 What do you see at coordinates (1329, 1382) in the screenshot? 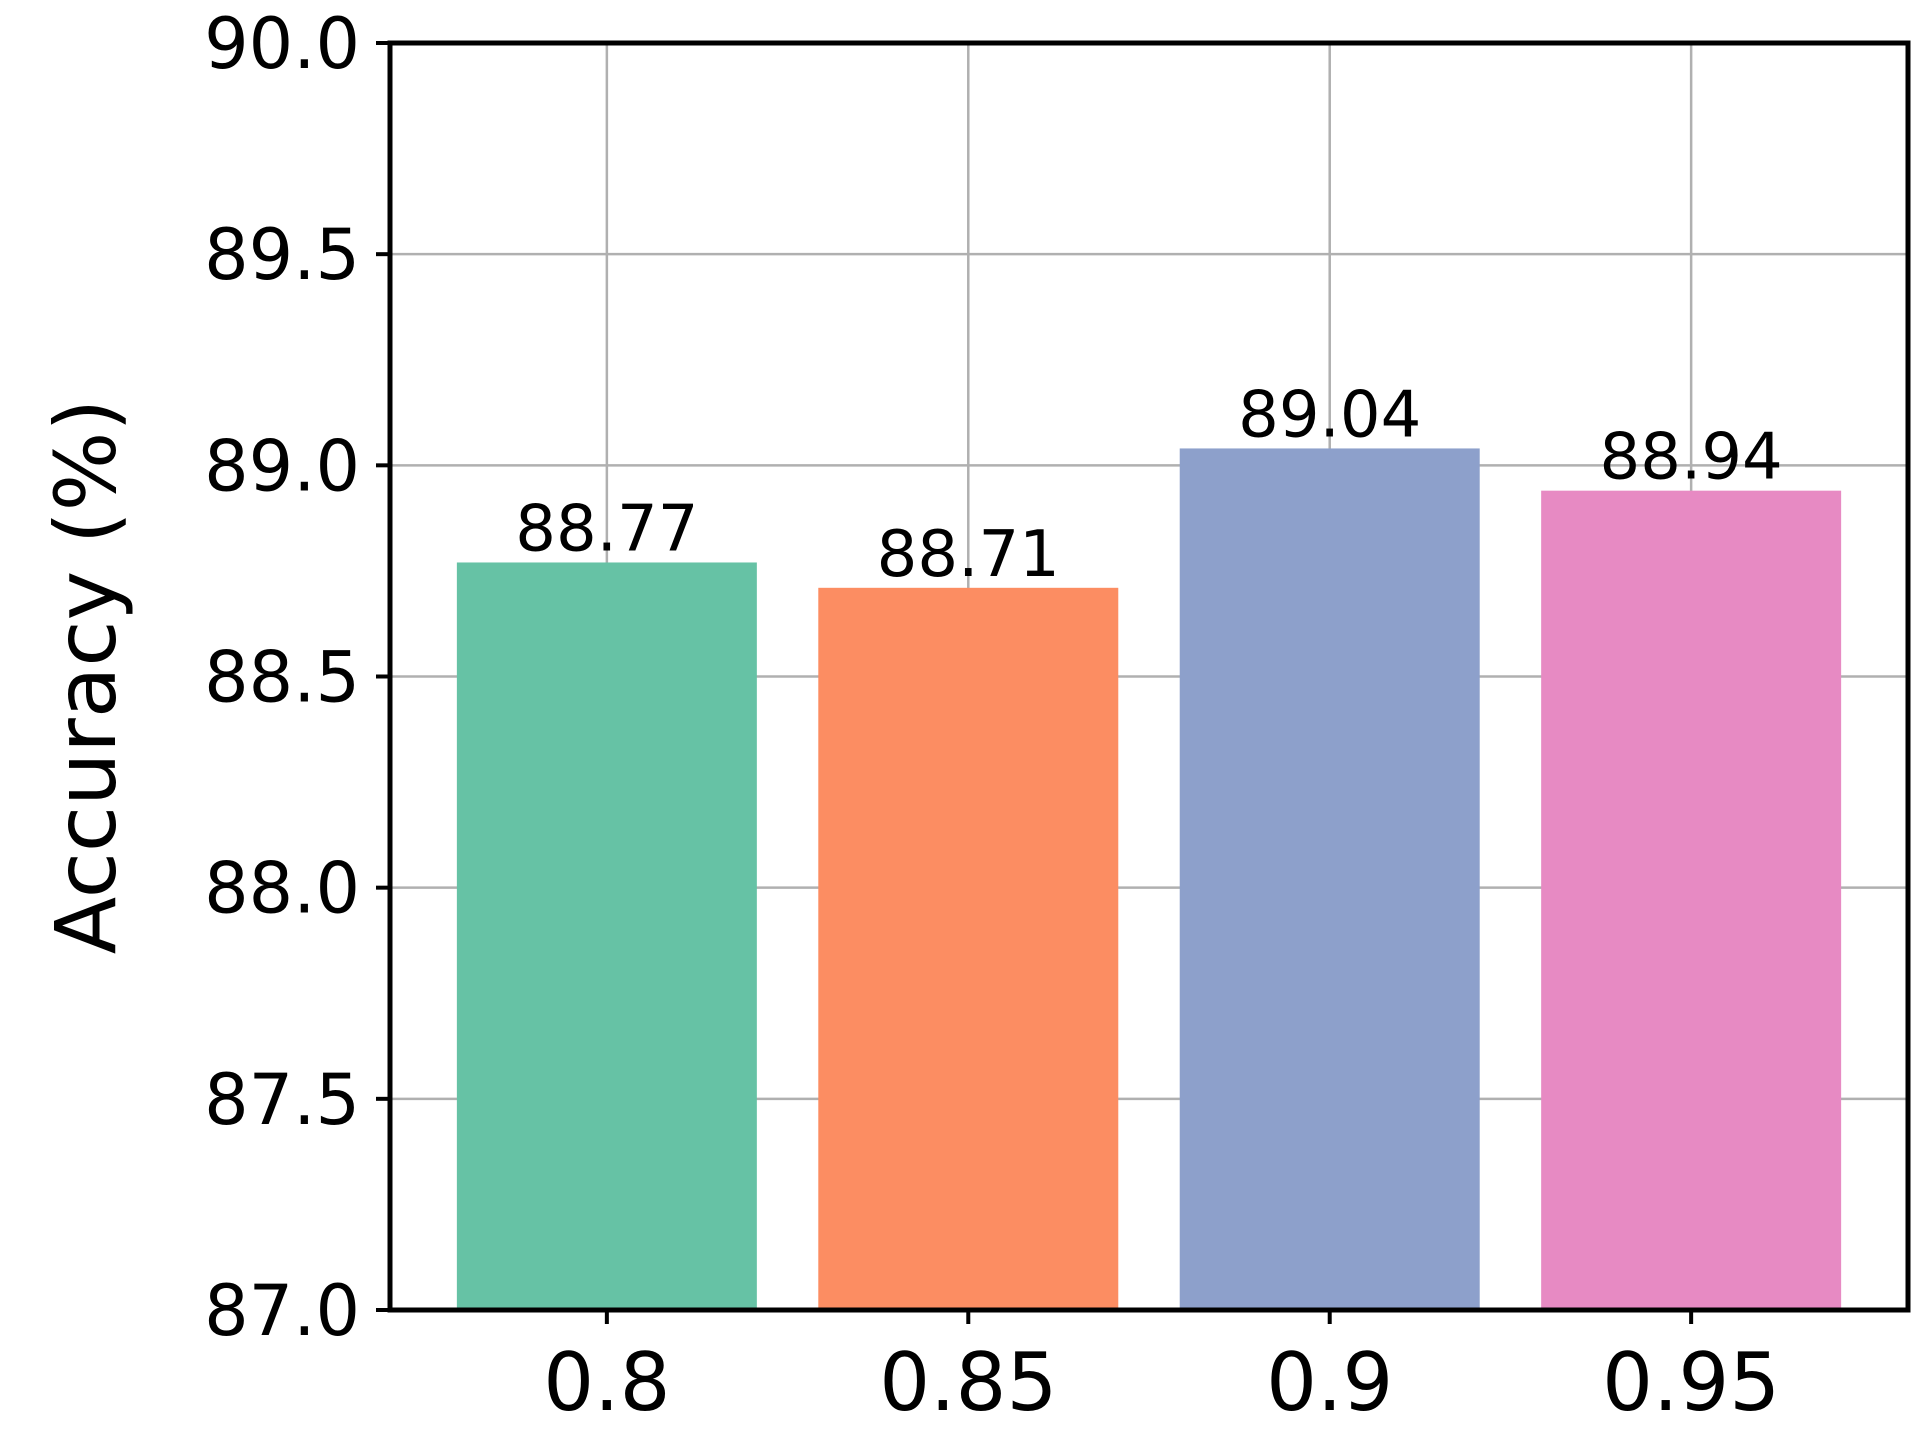
I see `x-tick-label: 0.9` at bounding box center [1329, 1382].